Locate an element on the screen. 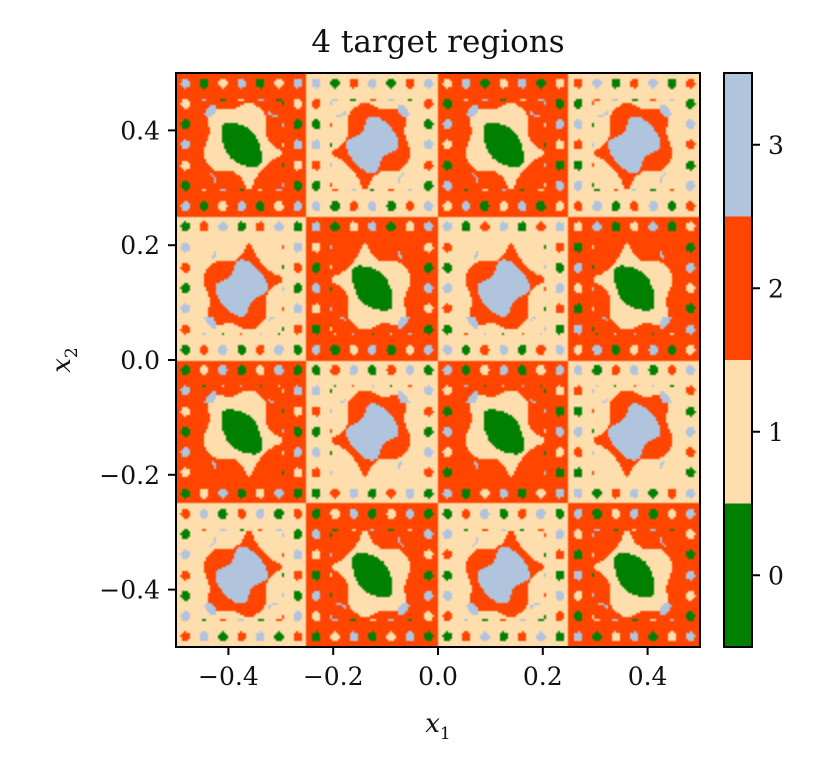 The image size is (830, 771). colorbar-tick-label: 0 is located at coordinates (776, 575).